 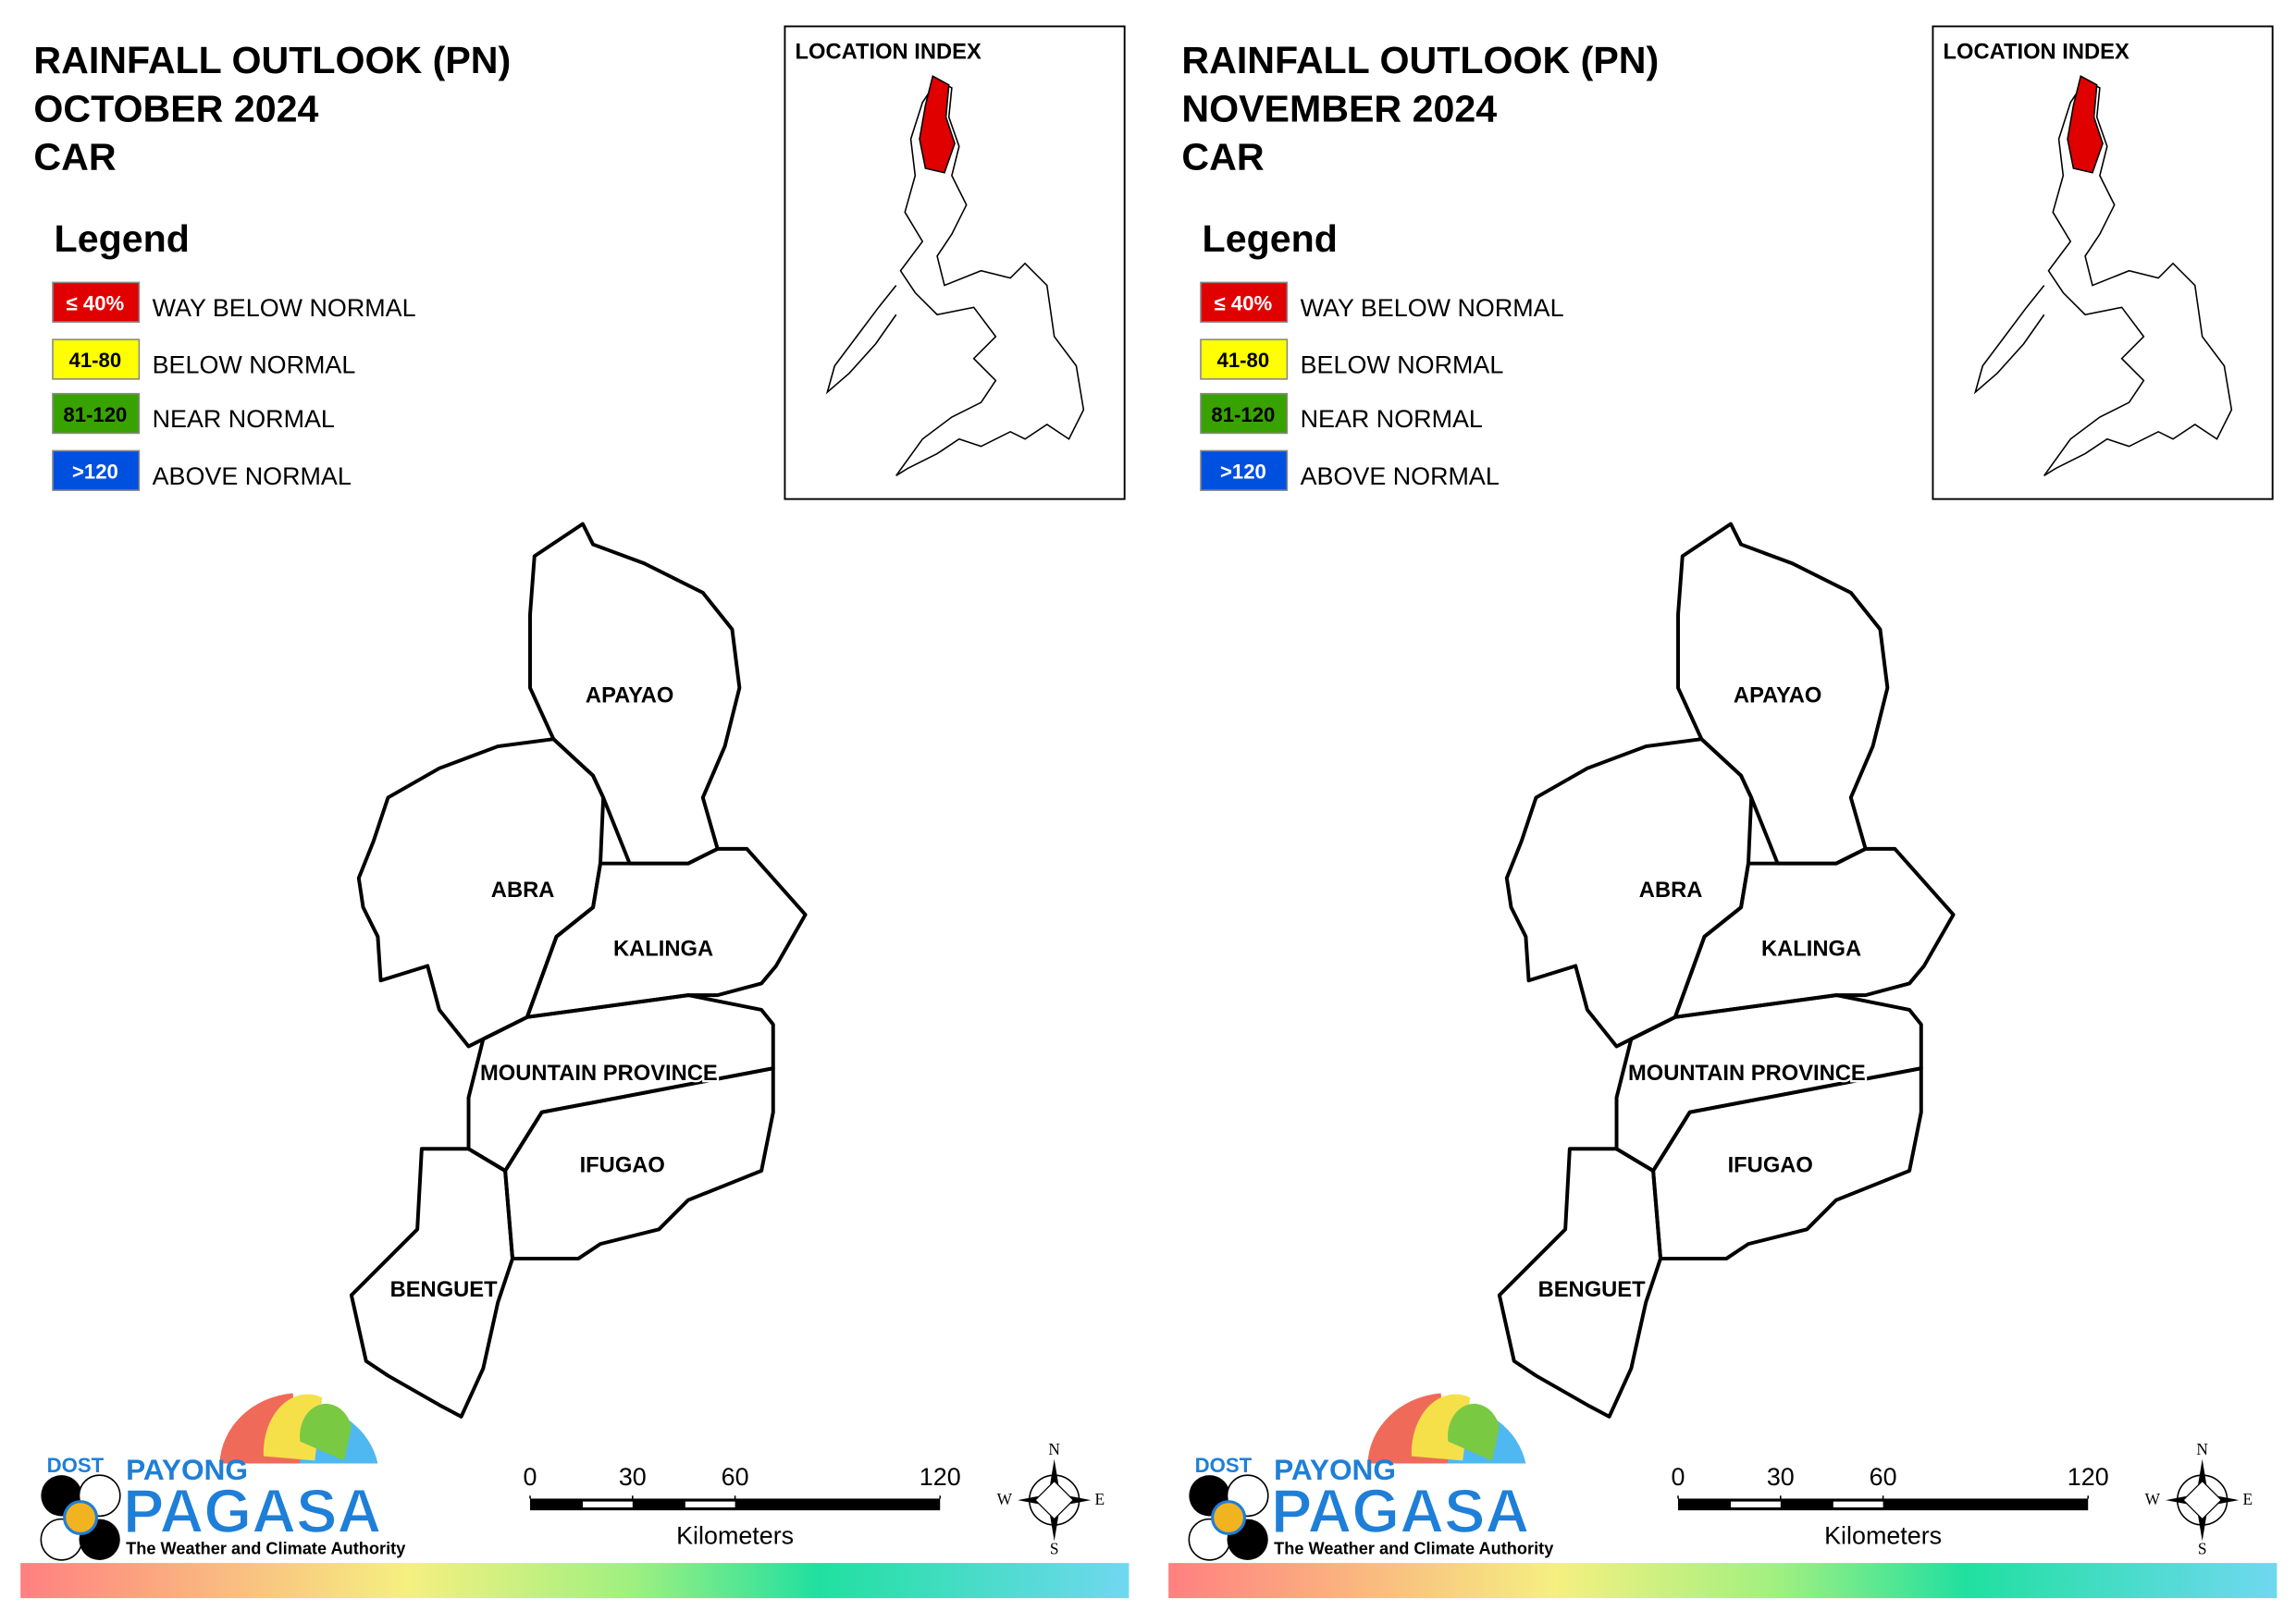 I want to click on title-line: OCTOBER 2024, so click(x=175, y=108).